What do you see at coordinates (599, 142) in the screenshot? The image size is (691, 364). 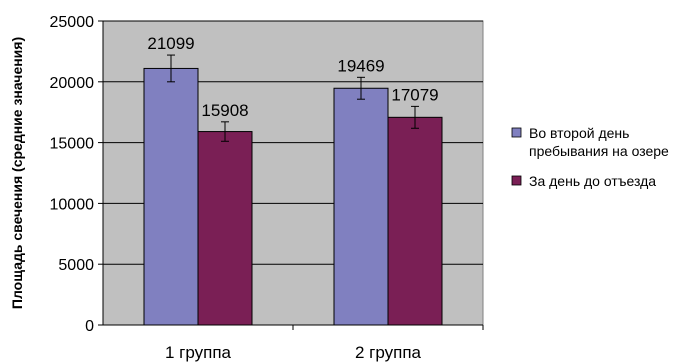 I see `legend-label-series-1: Во второй день пребывания на озере` at bounding box center [599, 142].